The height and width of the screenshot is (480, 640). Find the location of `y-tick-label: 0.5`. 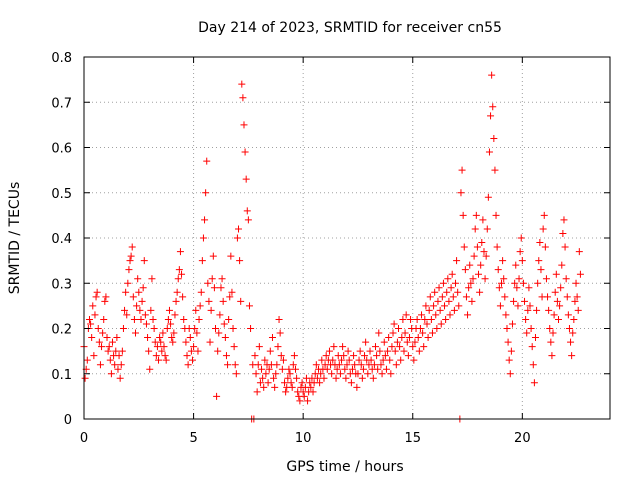

y-tick-label: 0.5 is located at coordinates (61, 194).